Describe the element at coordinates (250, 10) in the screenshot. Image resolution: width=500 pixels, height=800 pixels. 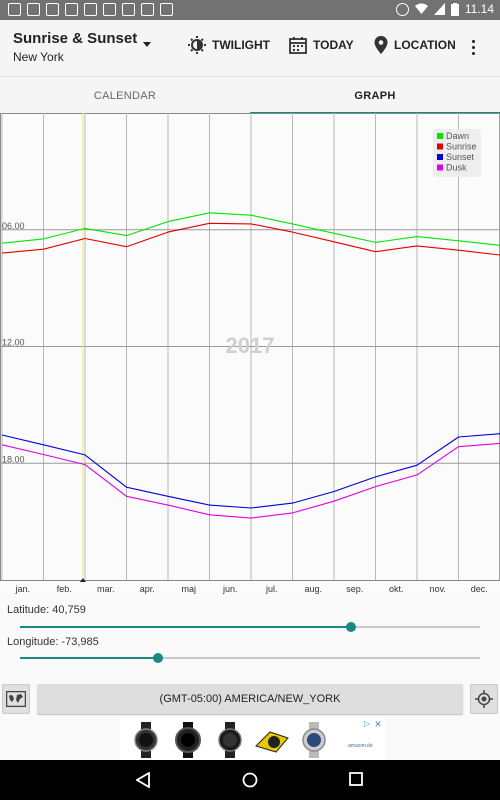
I see `status-bar: 11.14` at that location.